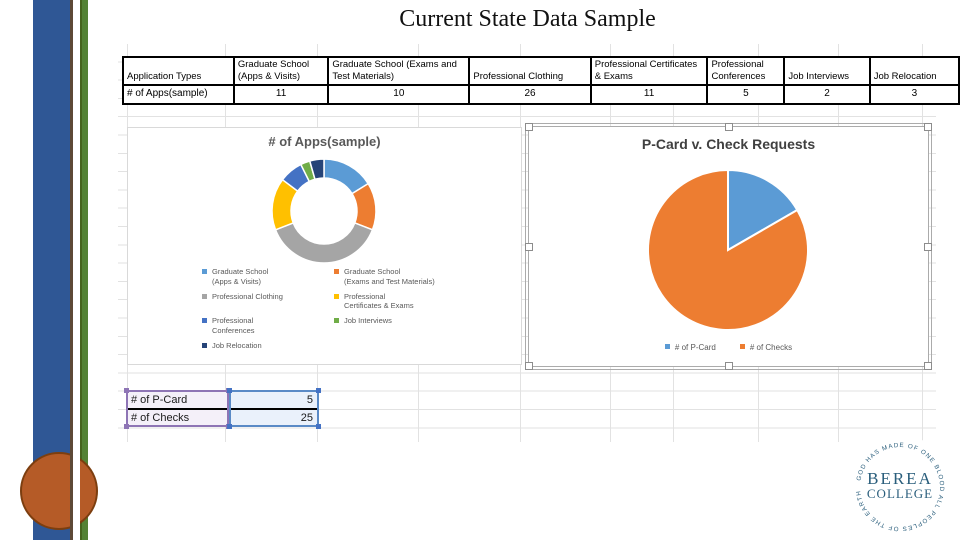 This screenshot has width=960, height=540. What do you see at coordinates (409, 346) in the screenshot?
I see `legend-item` at bounding box center [409, 346].